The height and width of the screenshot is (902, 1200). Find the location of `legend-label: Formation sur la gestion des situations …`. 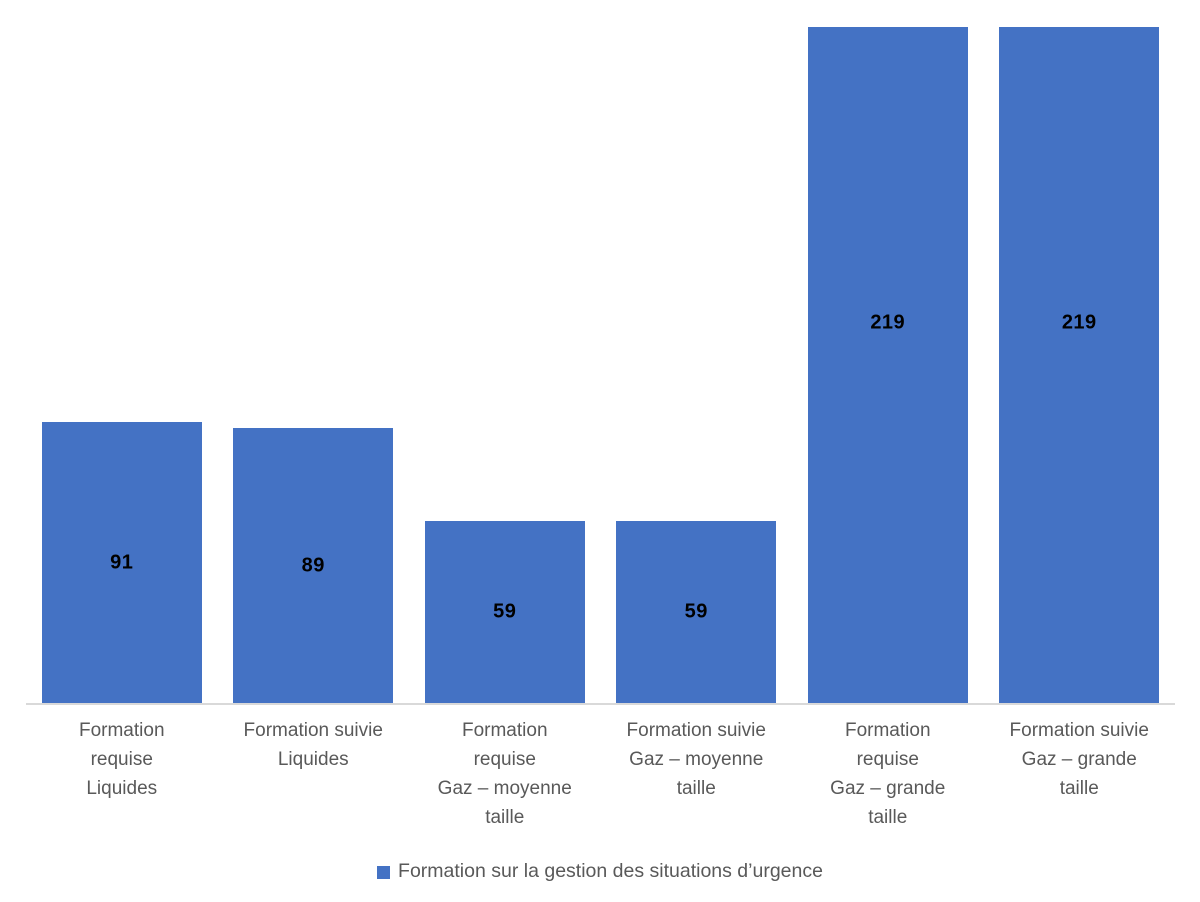

legend-label: Formation sur la gestion des situations … is located at coordinates (610, 870).